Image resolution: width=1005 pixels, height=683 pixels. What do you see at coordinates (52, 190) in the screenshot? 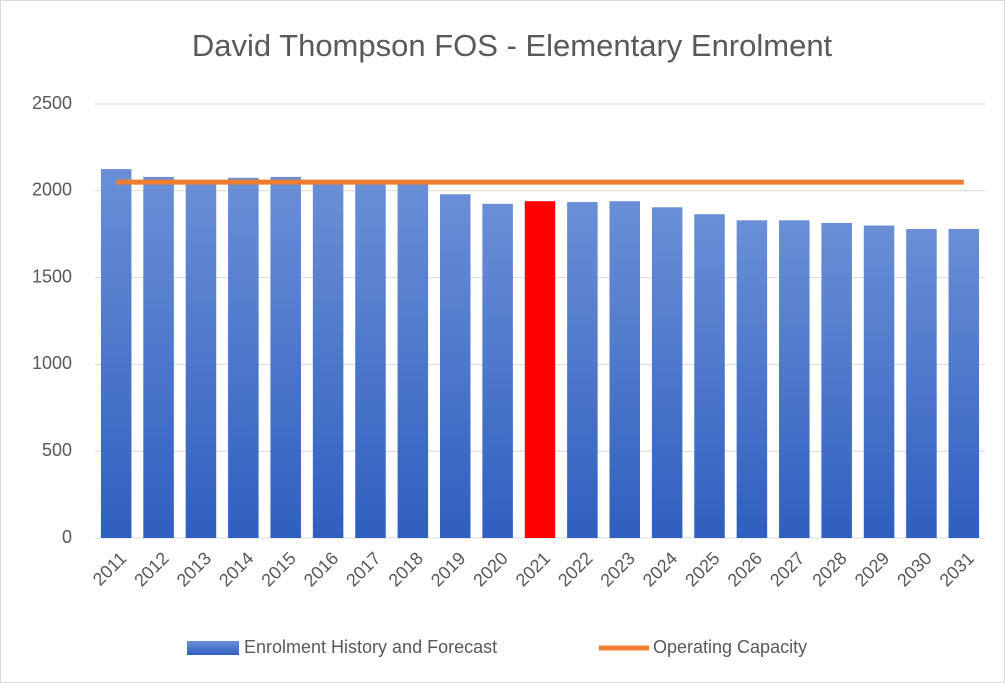
I see `y-tick-label: 2000` at bounding box center [52, 190].